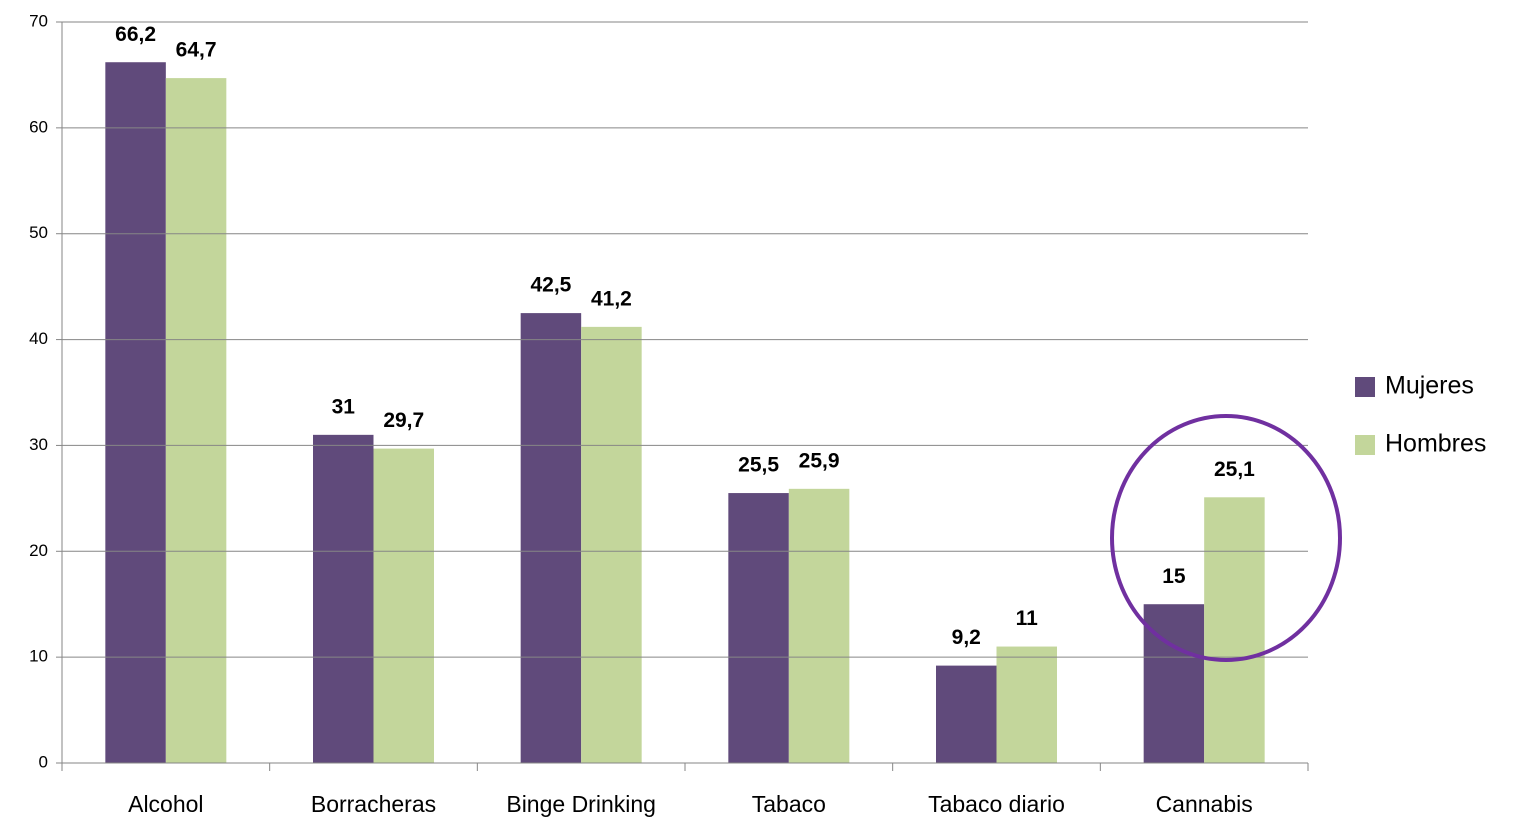 This screenshot has width=1526, height=819. Describe the element at coordinates (196, 50) in the screenshot. I see `data-label: 64,7` at that location.